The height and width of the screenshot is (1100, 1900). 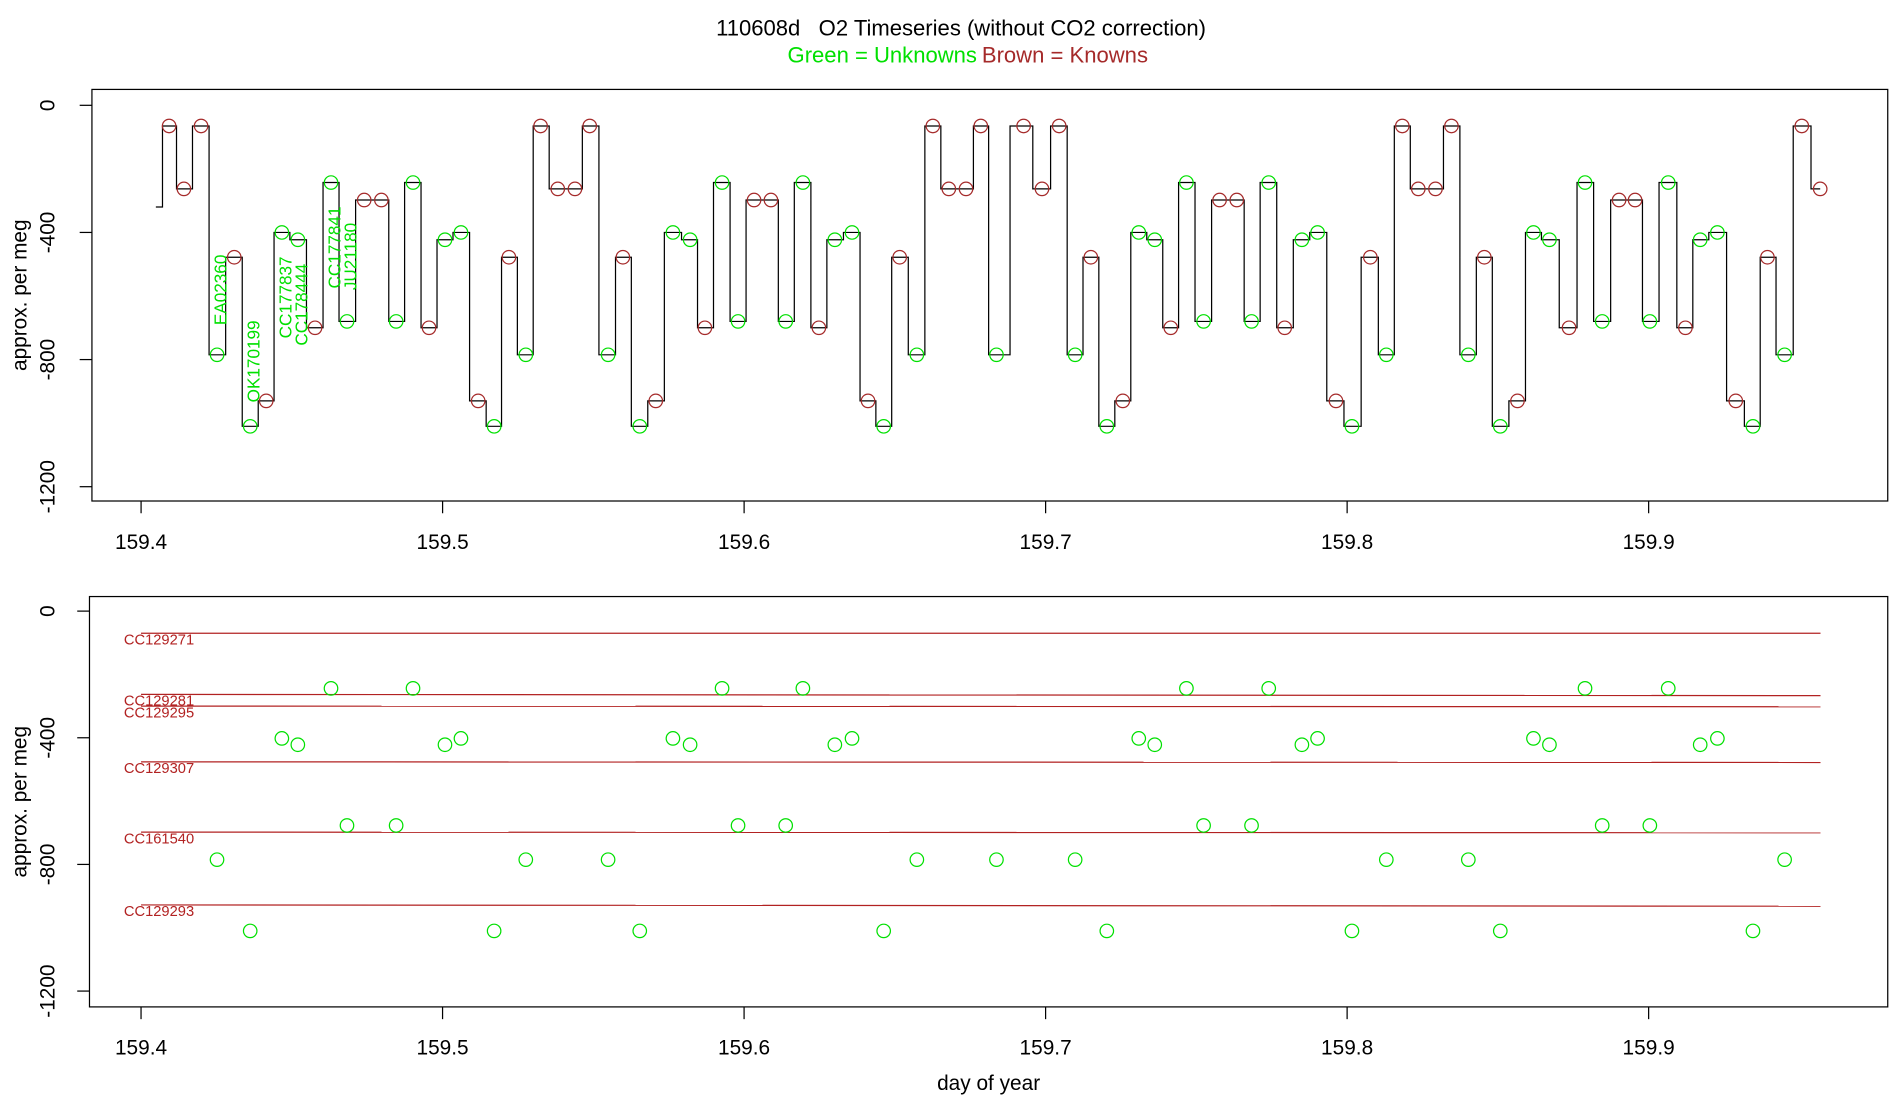 I want to click on x-axis-label: day of year, so click(x=988, y=1083).